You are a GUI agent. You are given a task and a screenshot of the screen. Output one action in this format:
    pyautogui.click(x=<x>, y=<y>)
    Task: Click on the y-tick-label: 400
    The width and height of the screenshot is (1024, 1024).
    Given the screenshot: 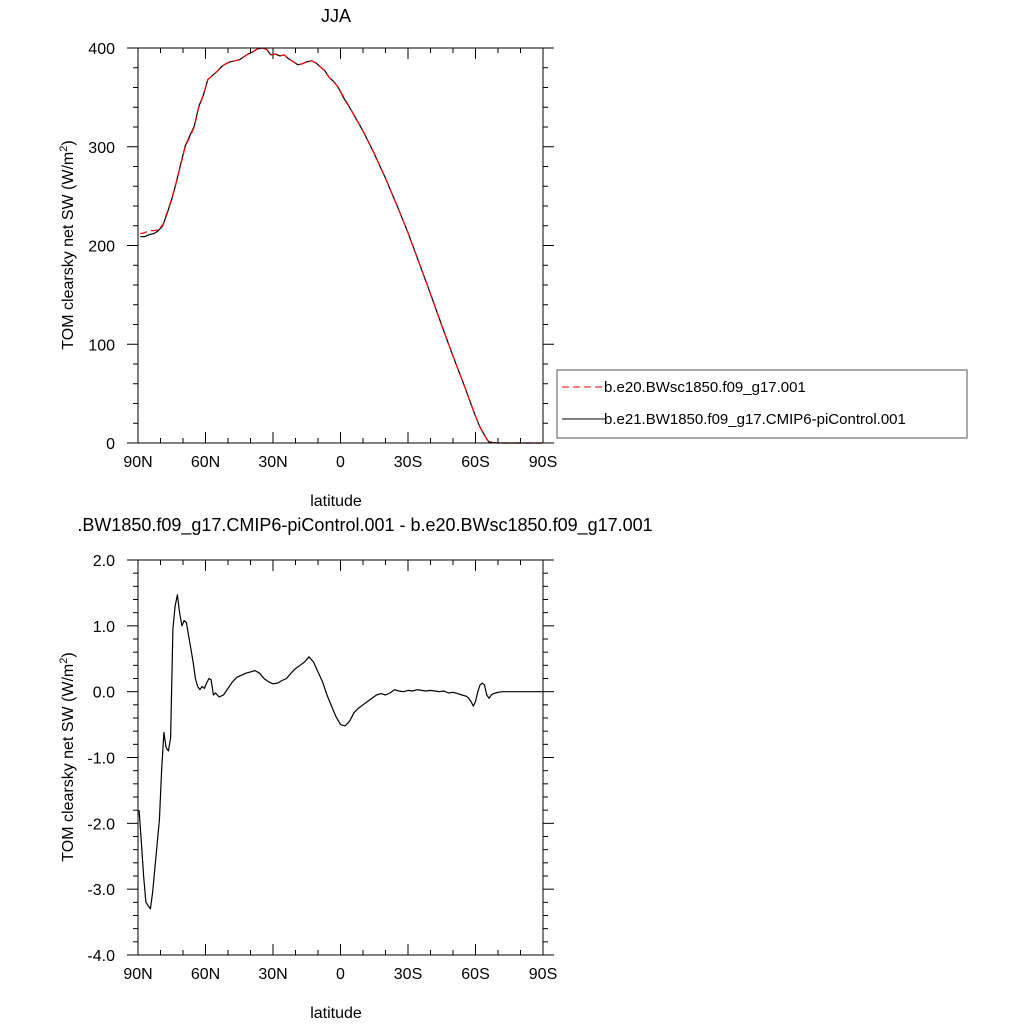 What is the action you would take?
    pyautogui.click(x=101, y=49)
    